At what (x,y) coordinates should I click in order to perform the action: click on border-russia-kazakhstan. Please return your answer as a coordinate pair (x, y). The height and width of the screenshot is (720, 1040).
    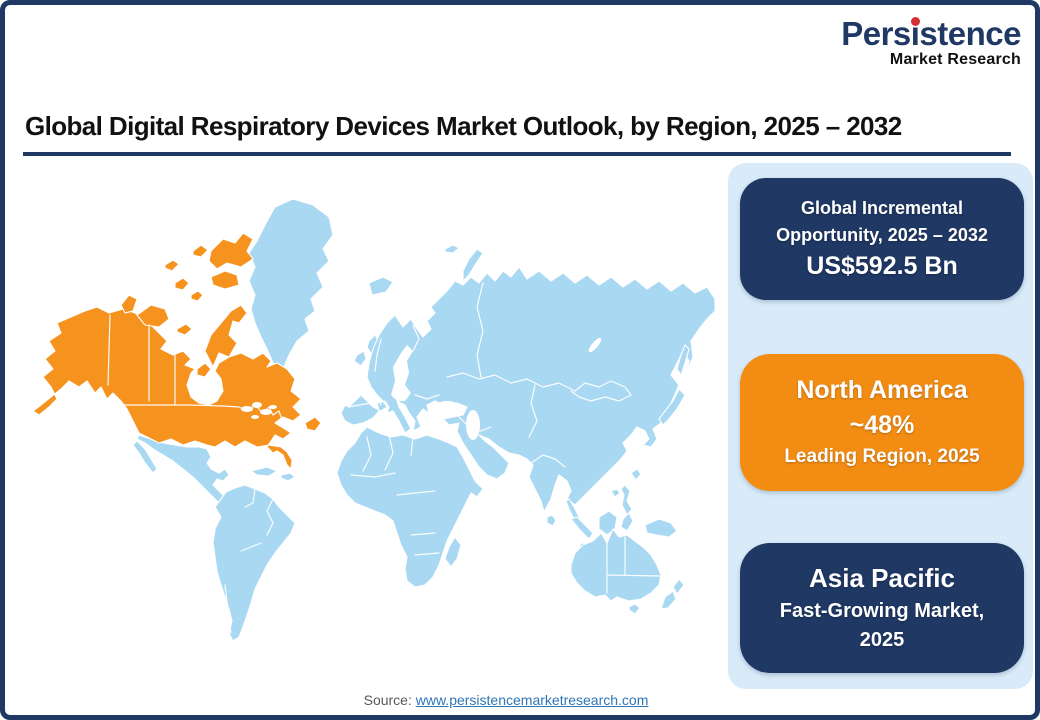
    Looking at the image, I should click on (511, 382).